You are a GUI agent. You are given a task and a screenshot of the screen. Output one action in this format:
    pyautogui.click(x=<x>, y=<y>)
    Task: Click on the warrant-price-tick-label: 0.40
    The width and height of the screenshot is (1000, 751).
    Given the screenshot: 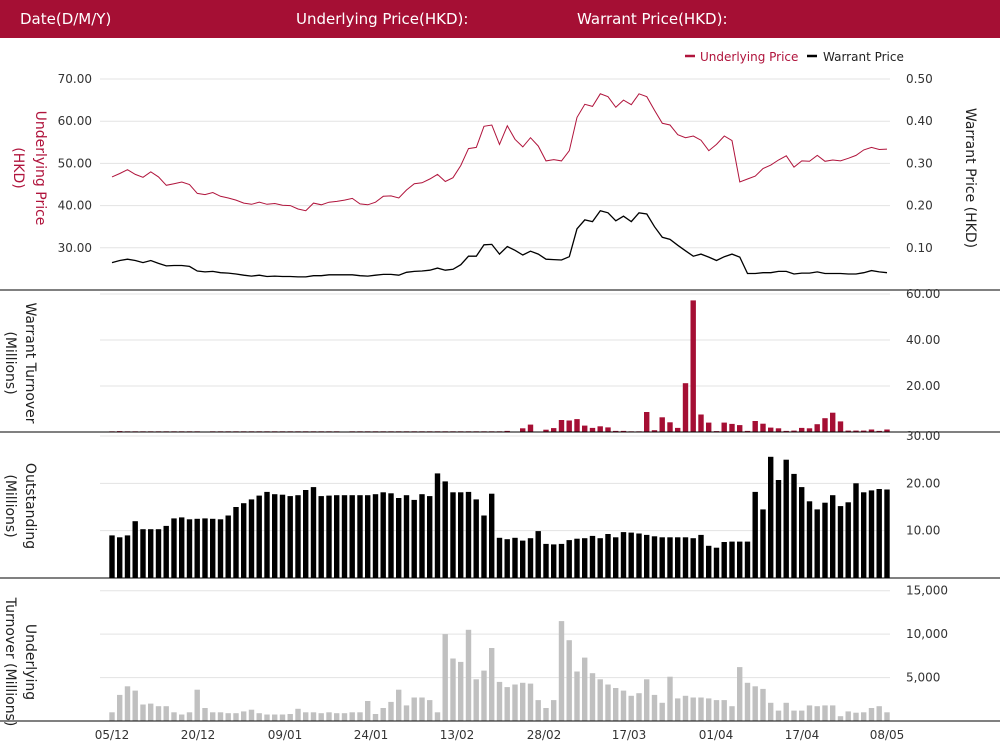 What is the action you would take?
    pyautogui.click(x=919, y=121)
    